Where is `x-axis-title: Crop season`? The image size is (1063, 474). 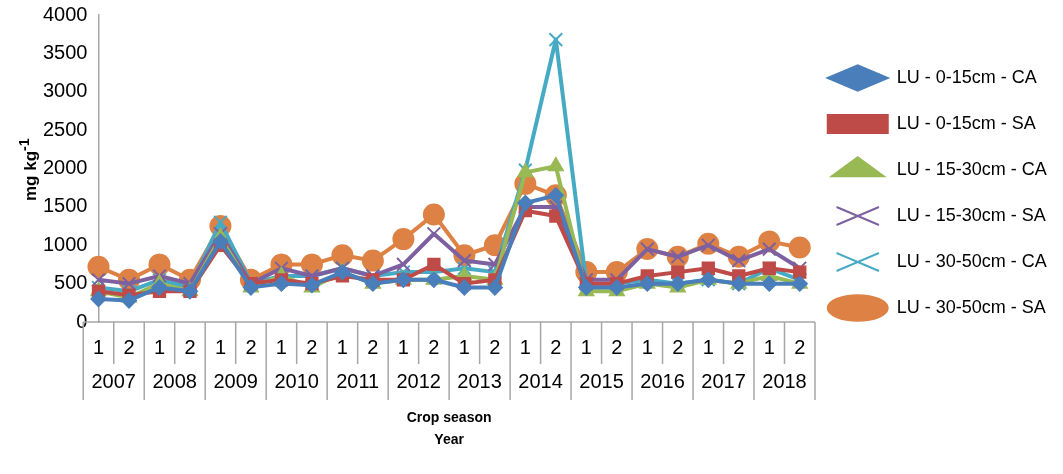 x-axis-title: Crop season is located at coordinates (449, 416).